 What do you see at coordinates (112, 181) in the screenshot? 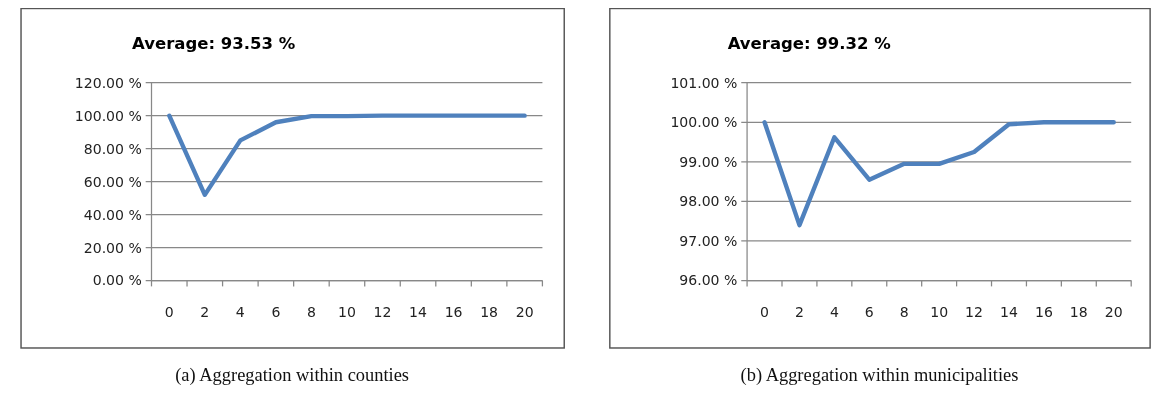
I see `y-tick-label: 60.00 %` at bounding box center [112, 181].